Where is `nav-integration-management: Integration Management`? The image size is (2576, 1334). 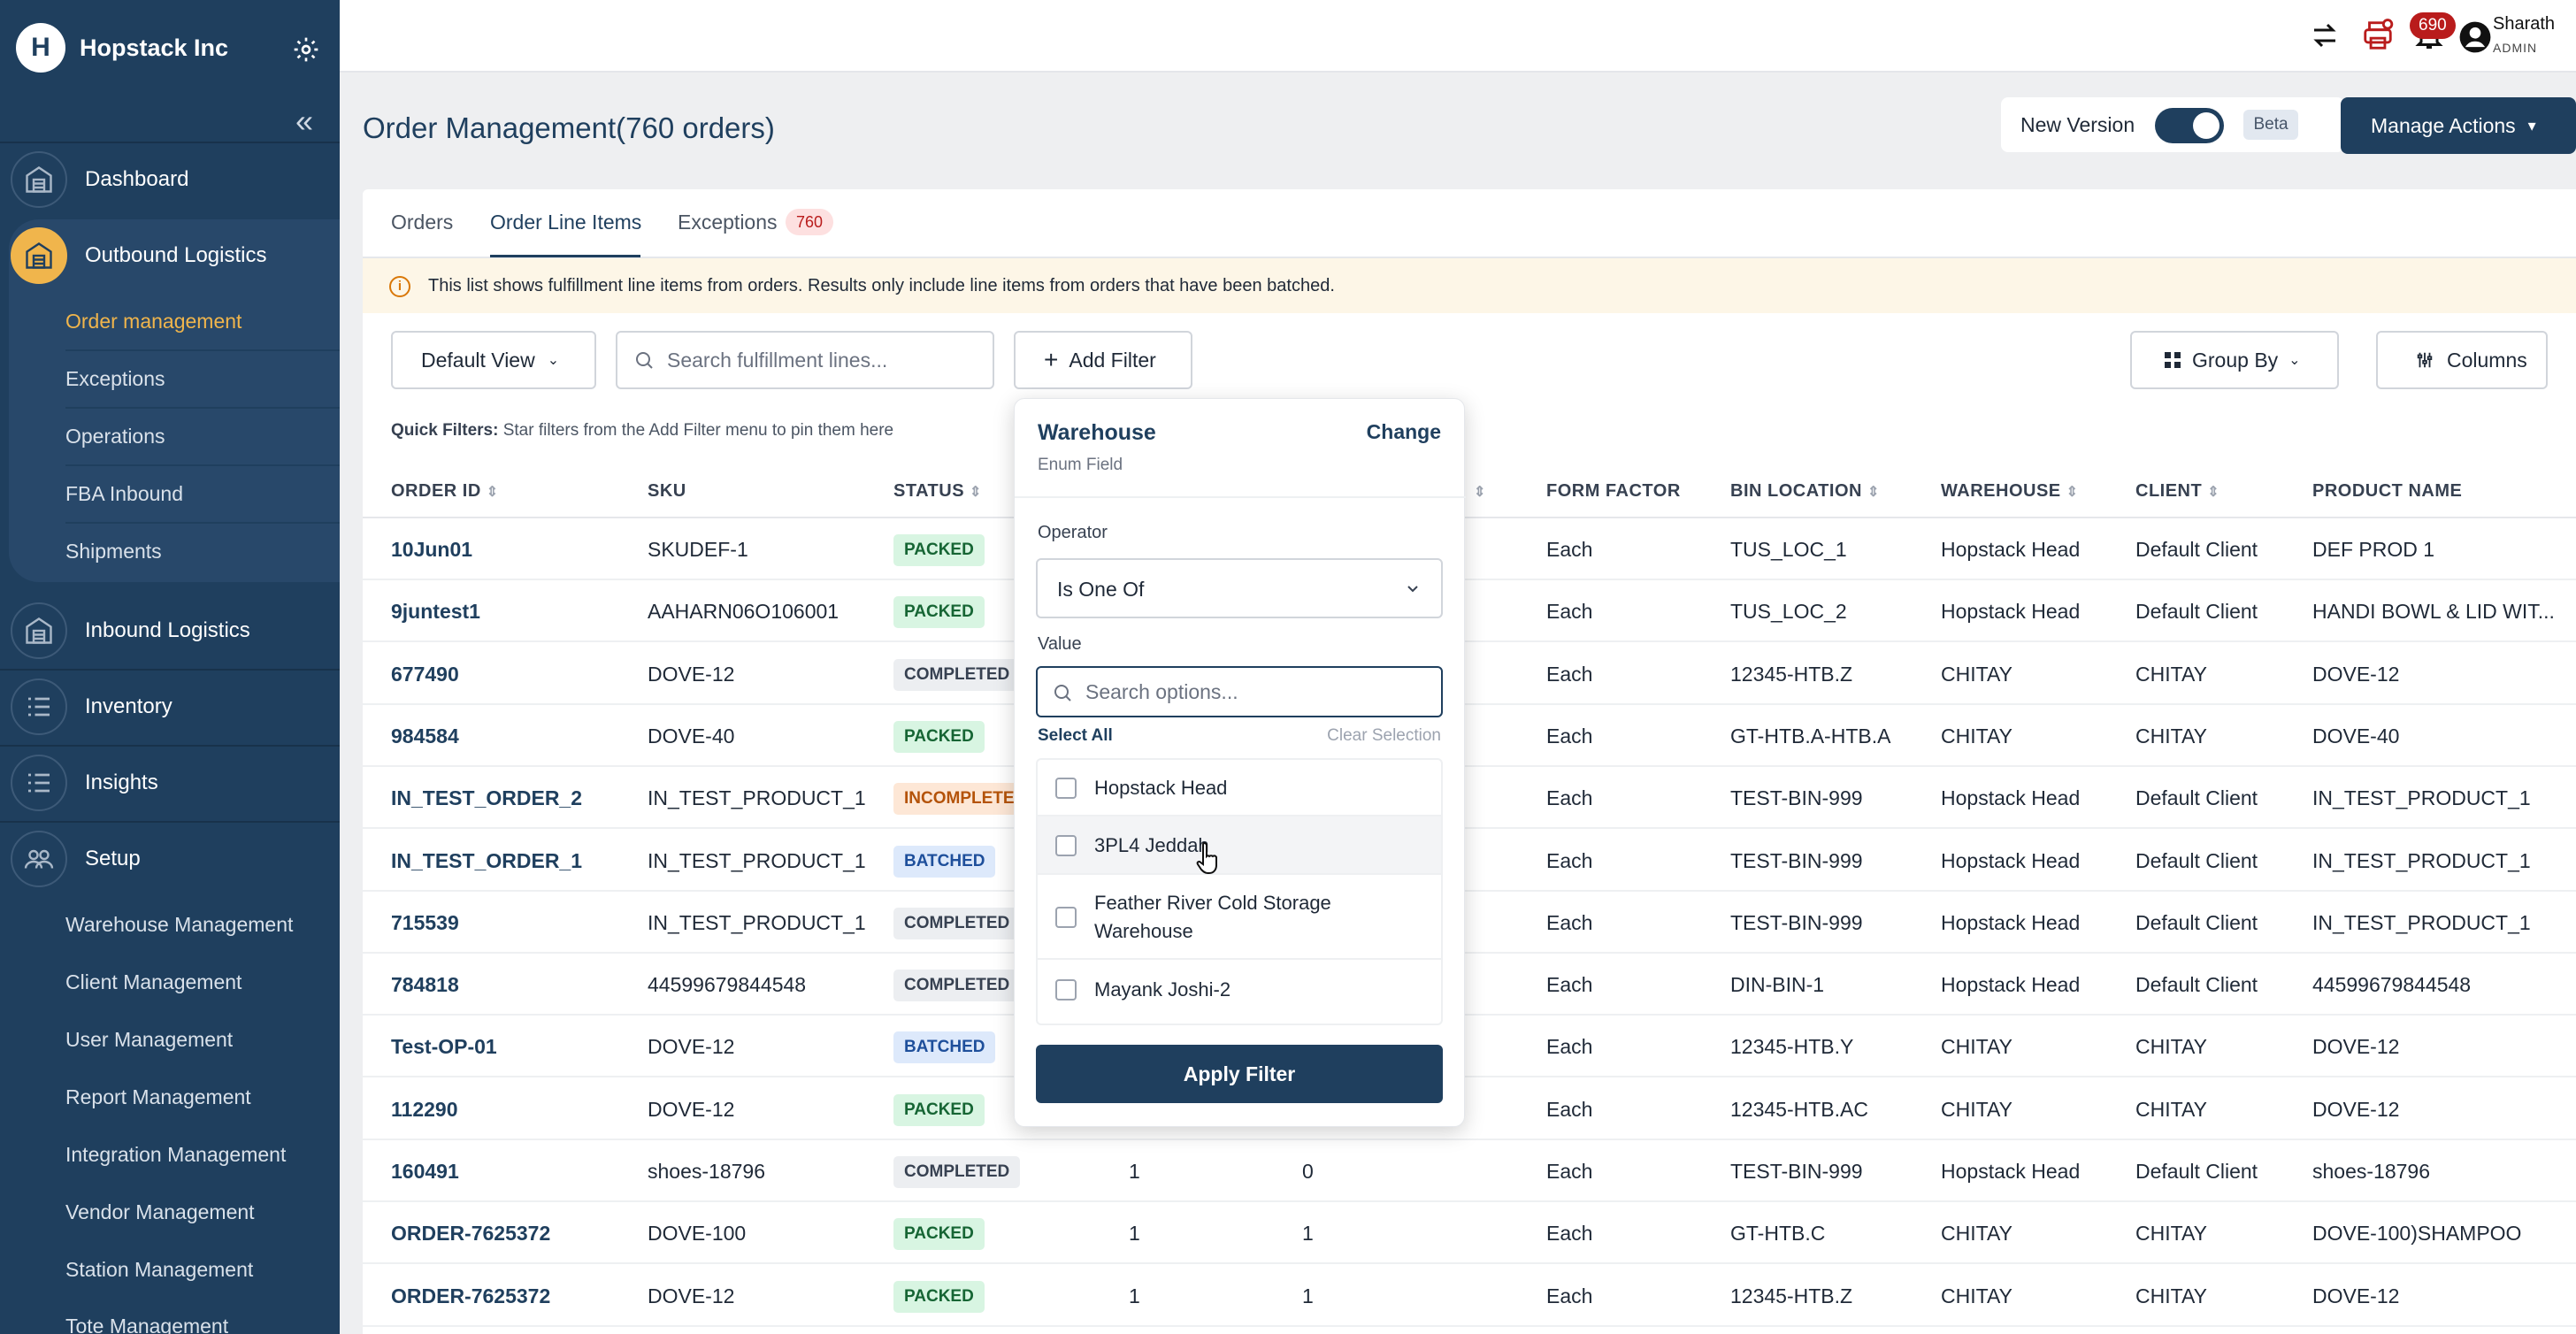 nav-integration-management: Integration Management is located at coordinates (176, 1154).